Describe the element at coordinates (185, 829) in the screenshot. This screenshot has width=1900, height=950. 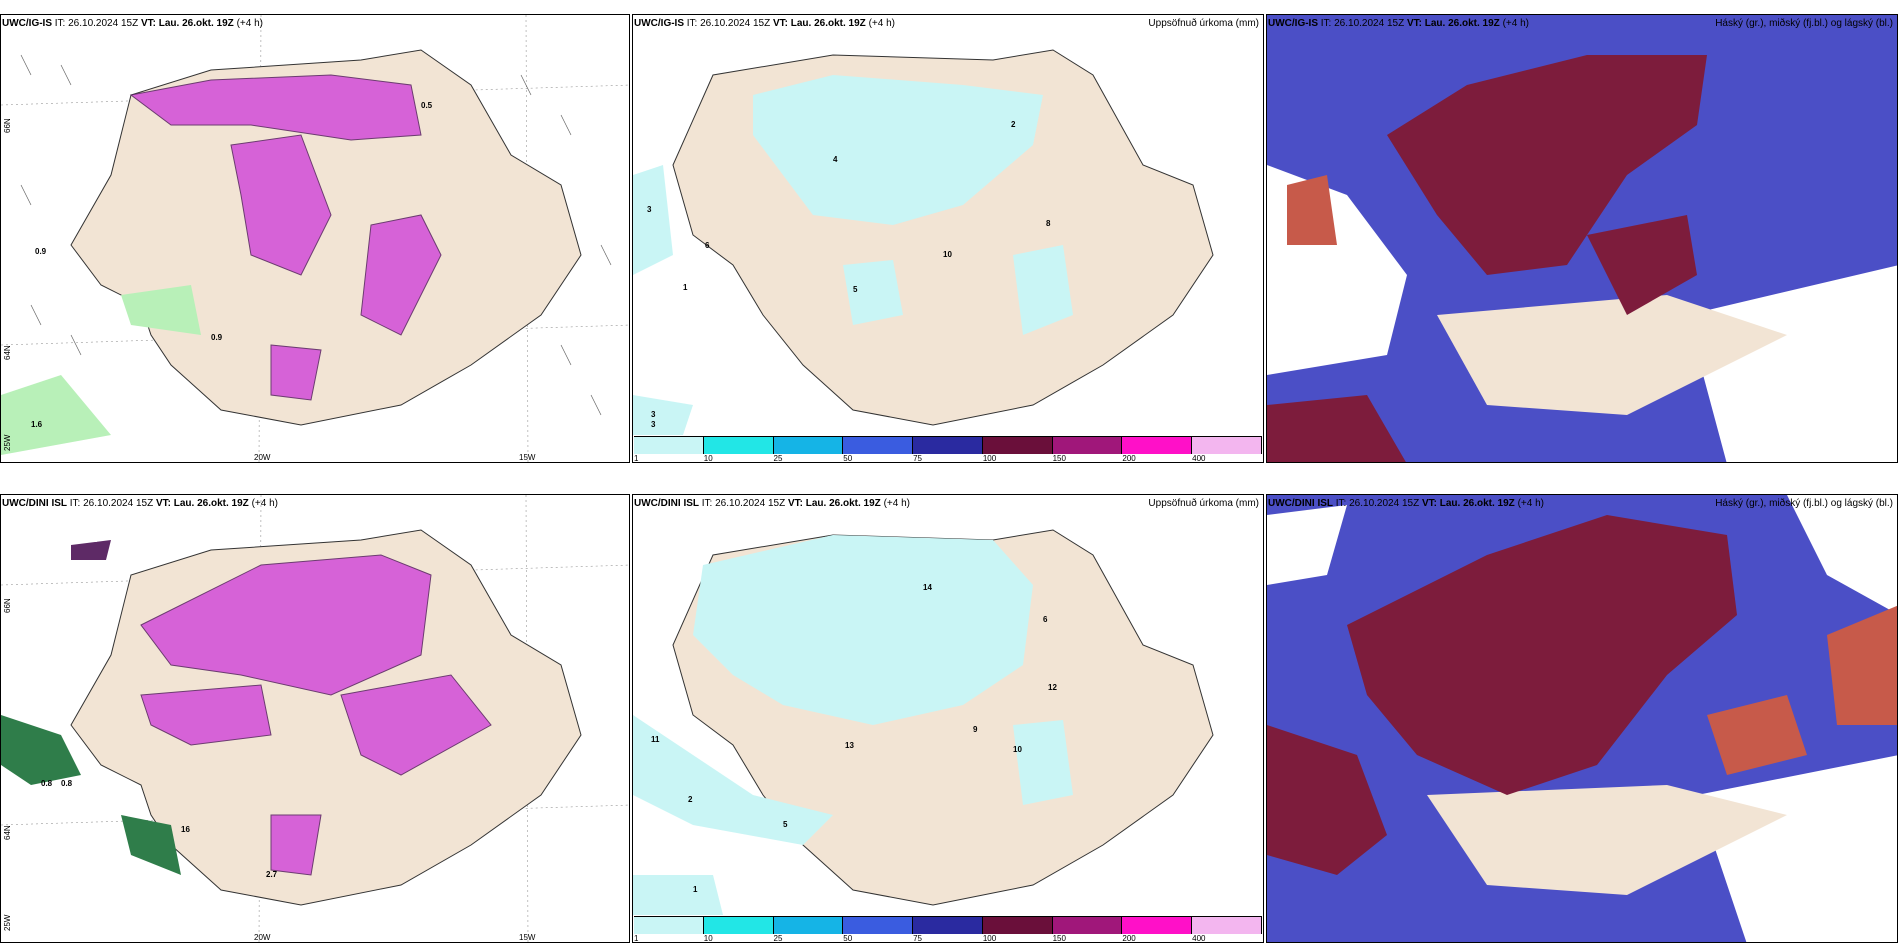
I see `wind-annotation: 16` at that location.